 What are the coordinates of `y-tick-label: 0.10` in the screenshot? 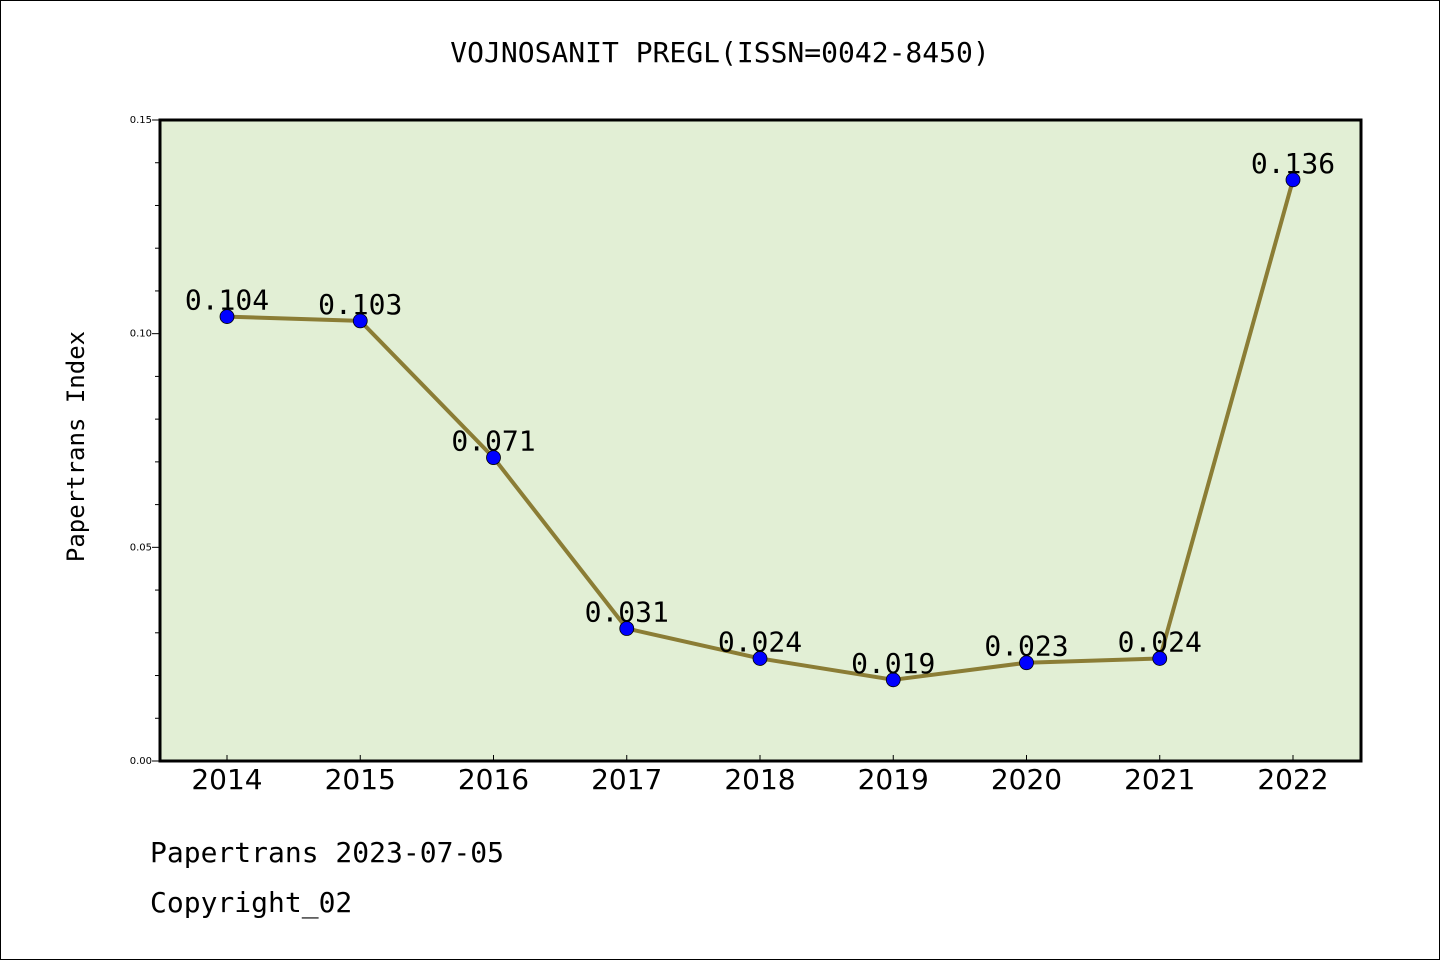 It's located at (141, 334).